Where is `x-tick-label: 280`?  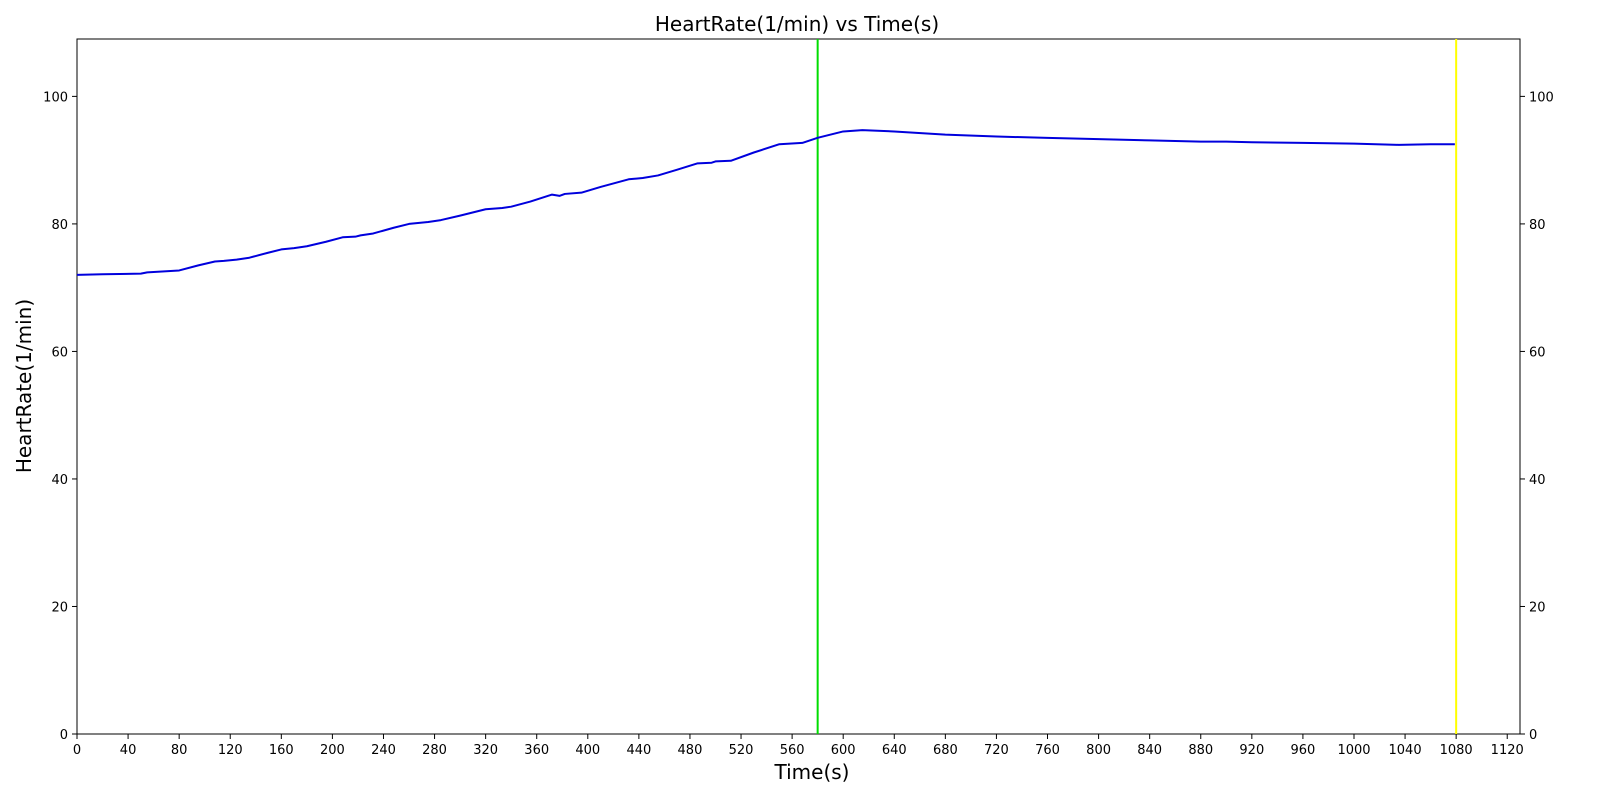
x-tick-label: 280 is located at coordinates (434, 750).